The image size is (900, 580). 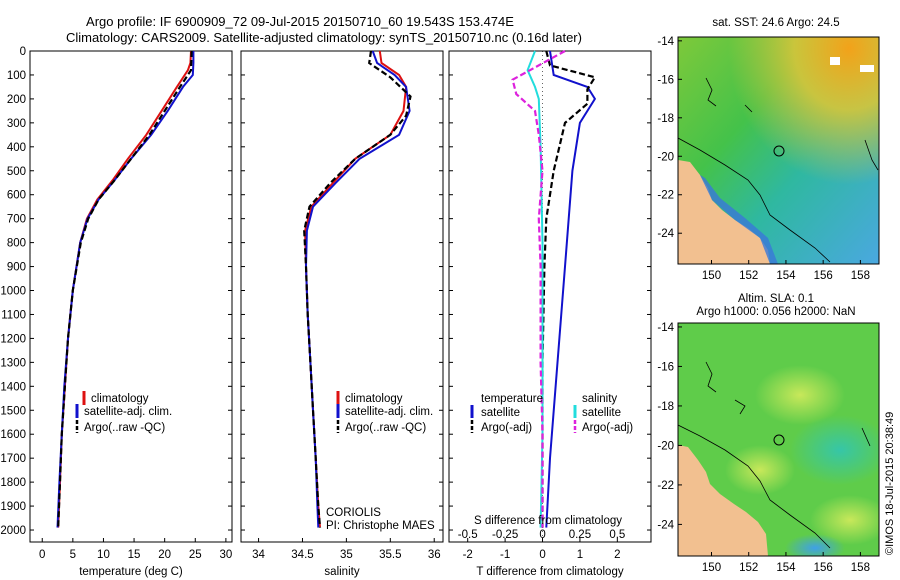 What do you see at coordinates (505, 555) in the screenshot?
I see `difference-xtick-label: -1` at bounding box center [505, 555].